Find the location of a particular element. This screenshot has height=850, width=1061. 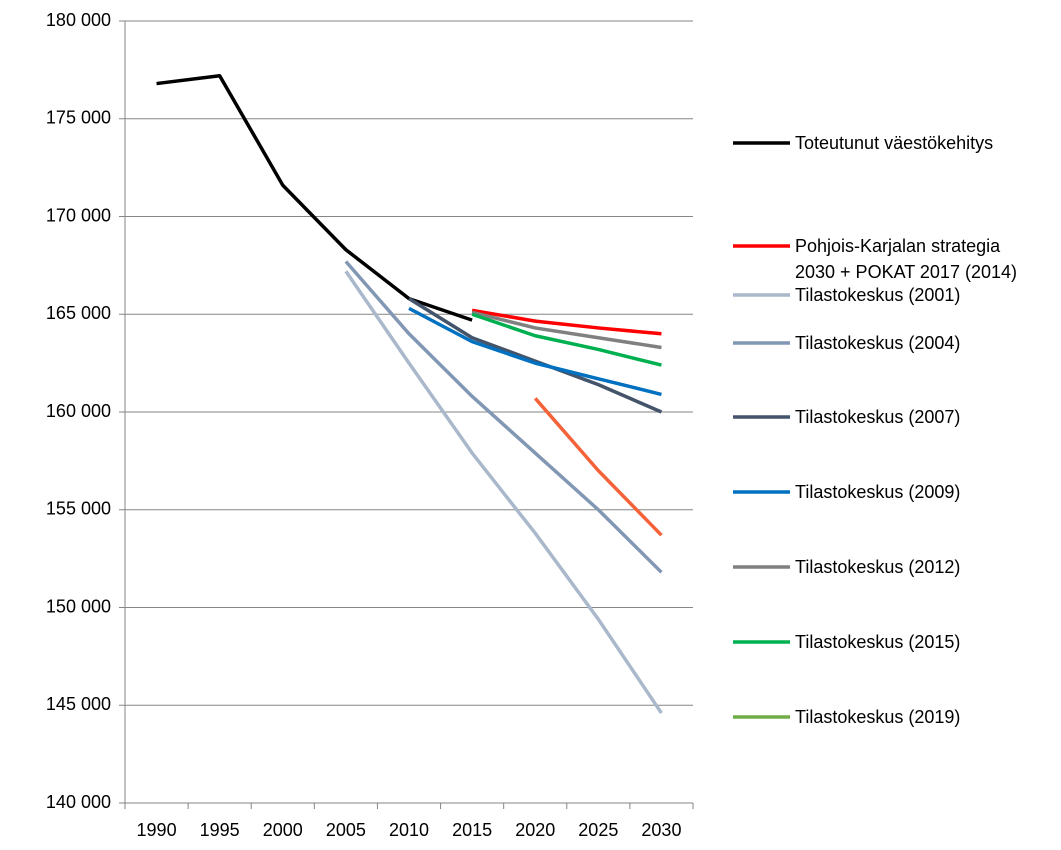

x-tick-label: 2015 is located at coordinates (472, 830).